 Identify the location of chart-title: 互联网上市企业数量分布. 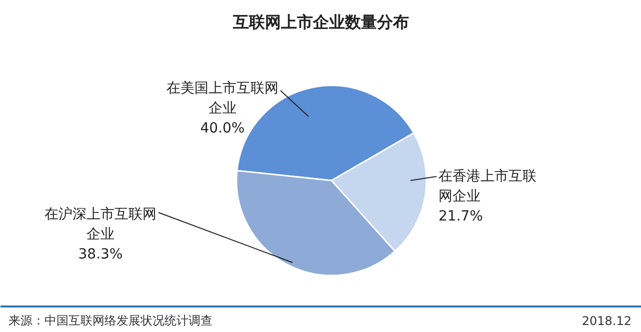
(320, 22).